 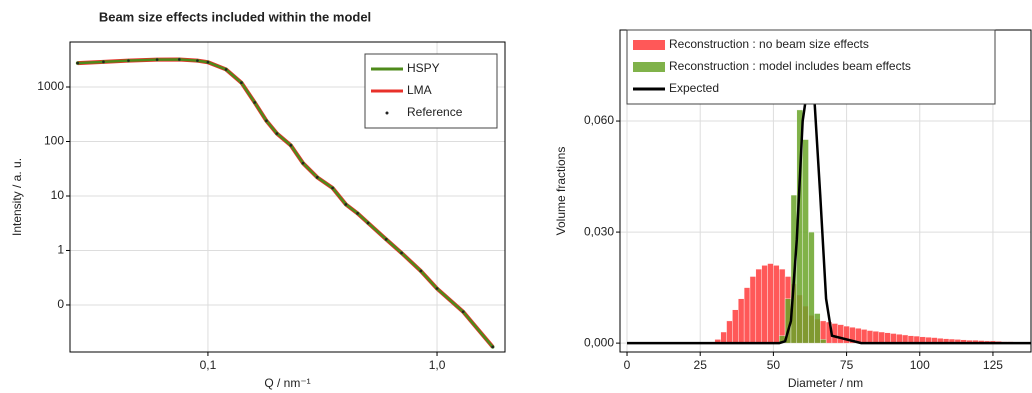 I want to click on x-tick-label: 1,0, so click(x=437, y=365).